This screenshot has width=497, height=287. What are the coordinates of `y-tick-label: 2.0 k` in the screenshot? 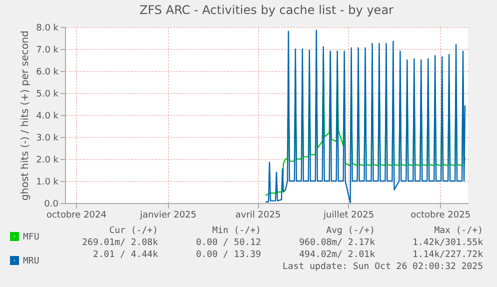 It's located at (48, 161).